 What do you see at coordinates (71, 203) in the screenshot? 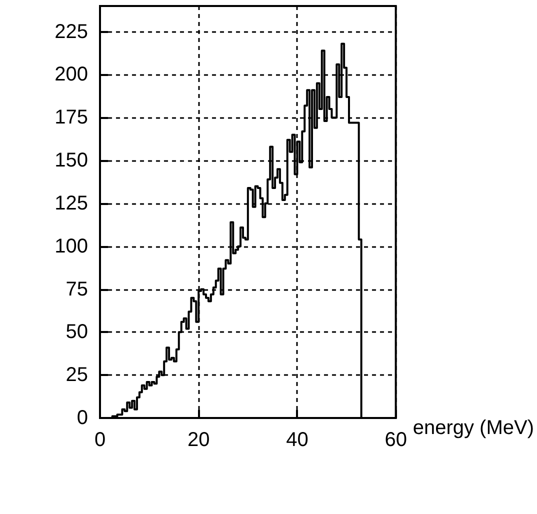
I see `y-tick-label: 125` at bounding box center [71, 203].